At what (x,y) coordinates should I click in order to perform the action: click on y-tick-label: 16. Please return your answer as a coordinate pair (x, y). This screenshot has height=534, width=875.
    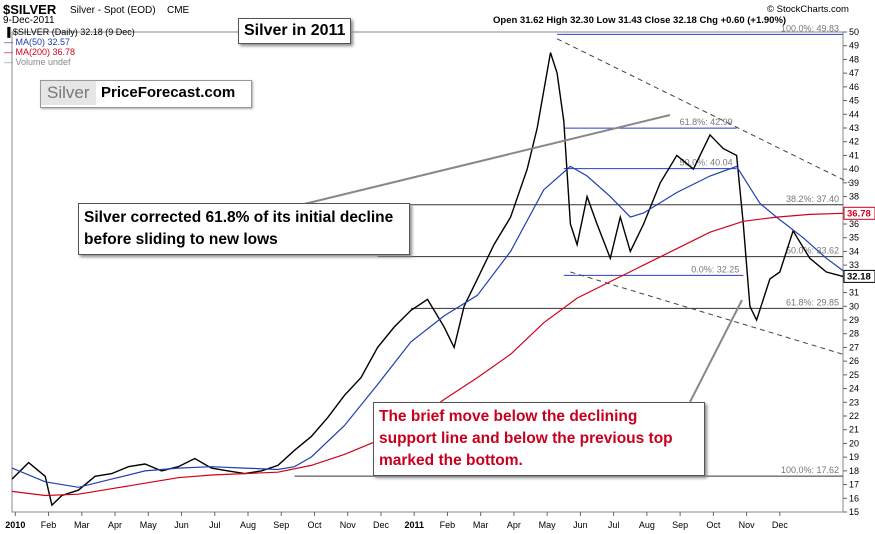
    Looking at the image, I should click on (854, 498).